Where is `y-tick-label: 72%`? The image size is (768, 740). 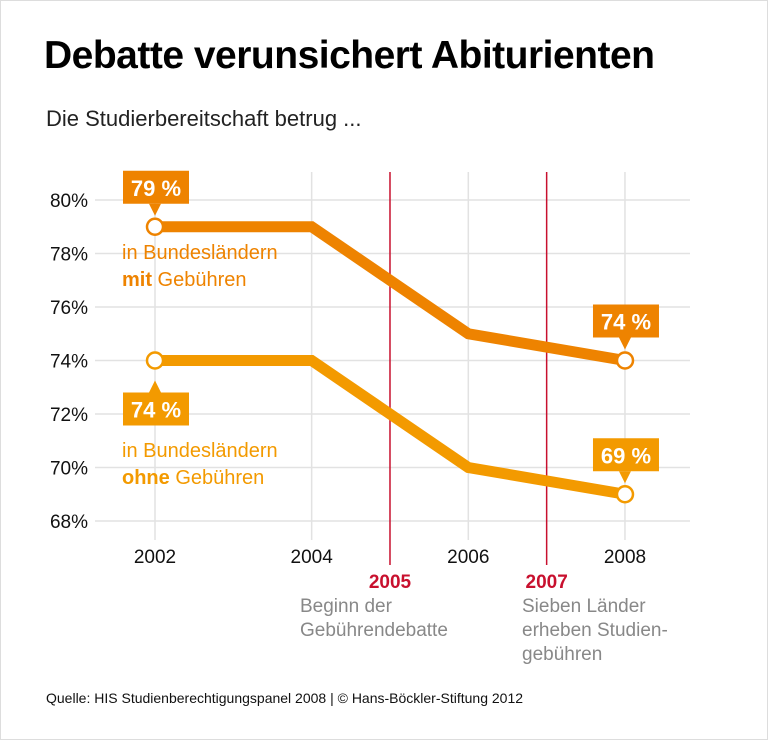
y-tick-label: 72% is located at coordinates (69, 415).